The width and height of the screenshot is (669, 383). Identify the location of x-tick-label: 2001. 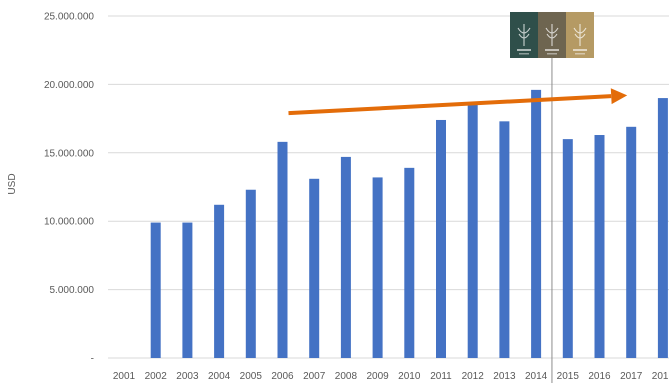
(124, 376).